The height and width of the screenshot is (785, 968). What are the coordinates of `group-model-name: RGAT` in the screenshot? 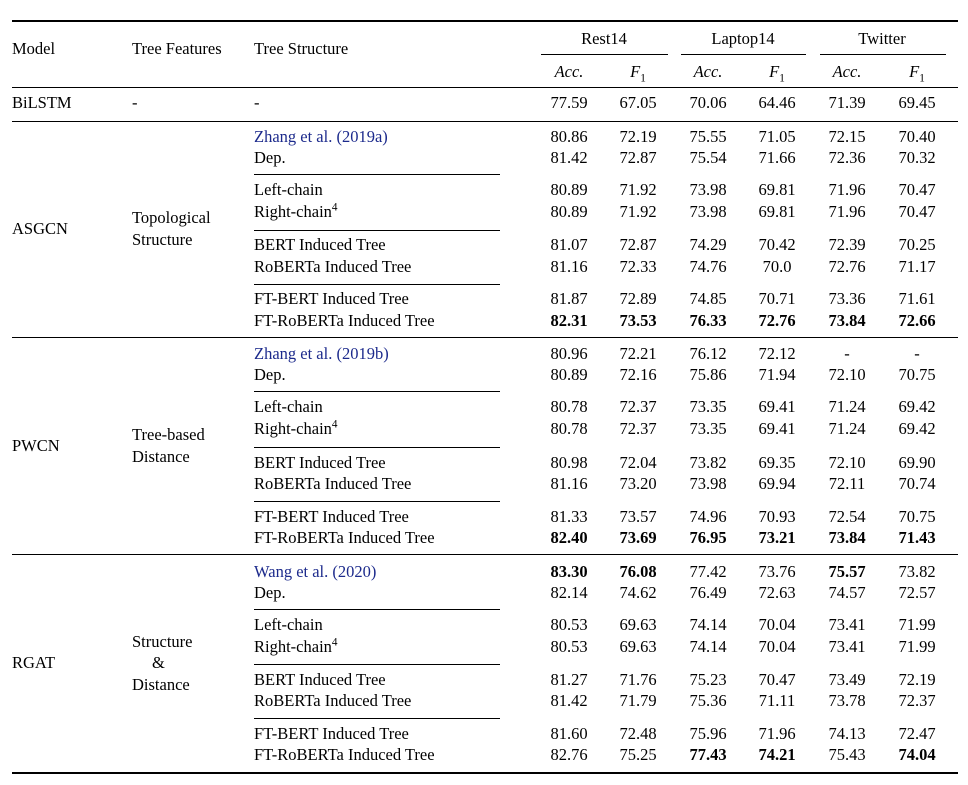 It's located at (34, 663).